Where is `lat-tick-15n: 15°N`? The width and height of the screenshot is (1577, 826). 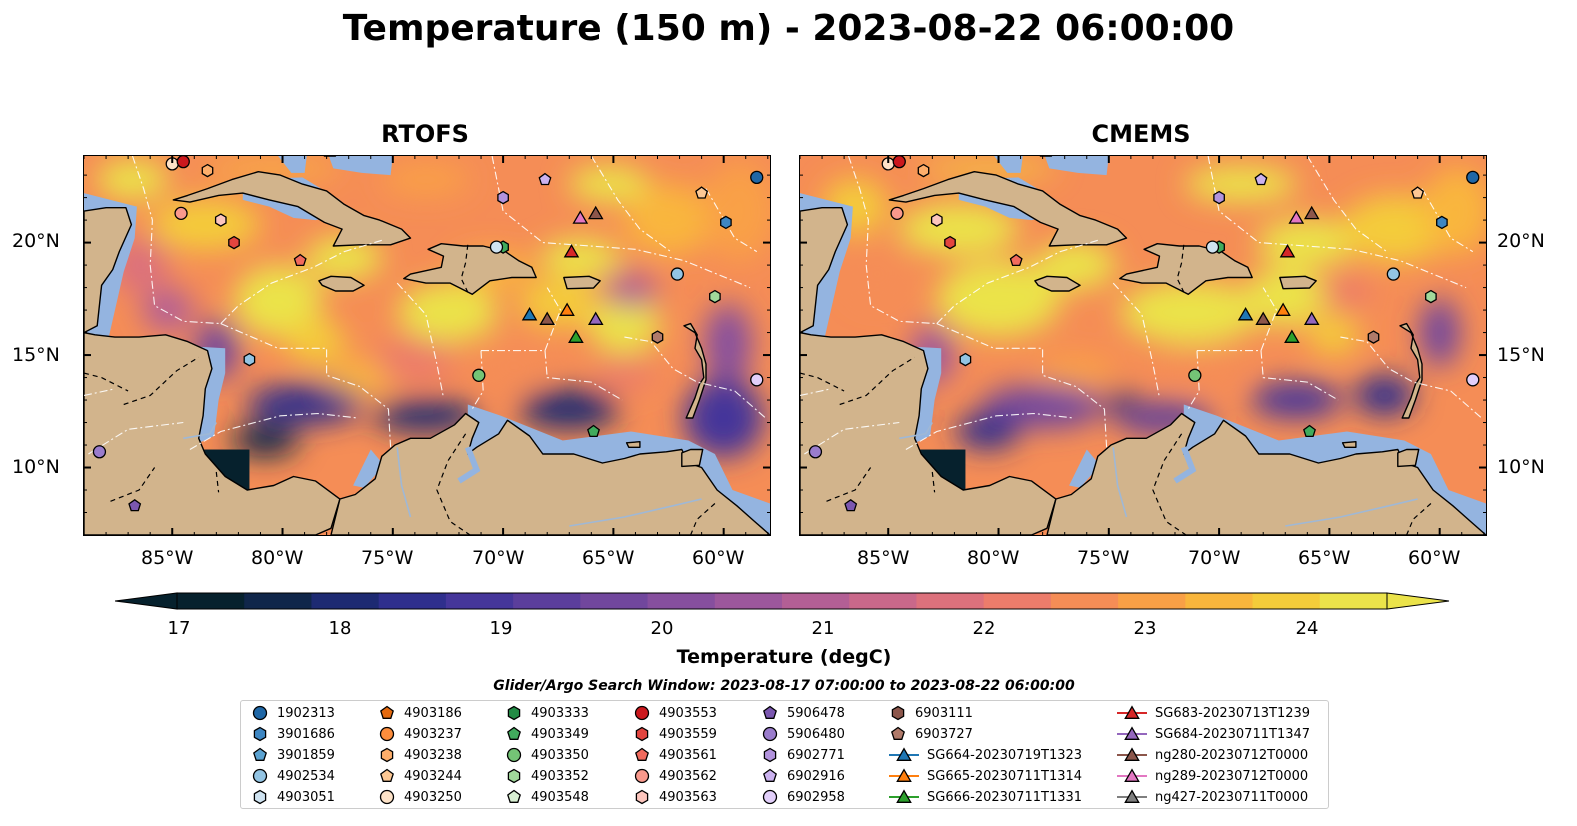 lat-tick-15n: 15°N is located at coordinates (36, 355).